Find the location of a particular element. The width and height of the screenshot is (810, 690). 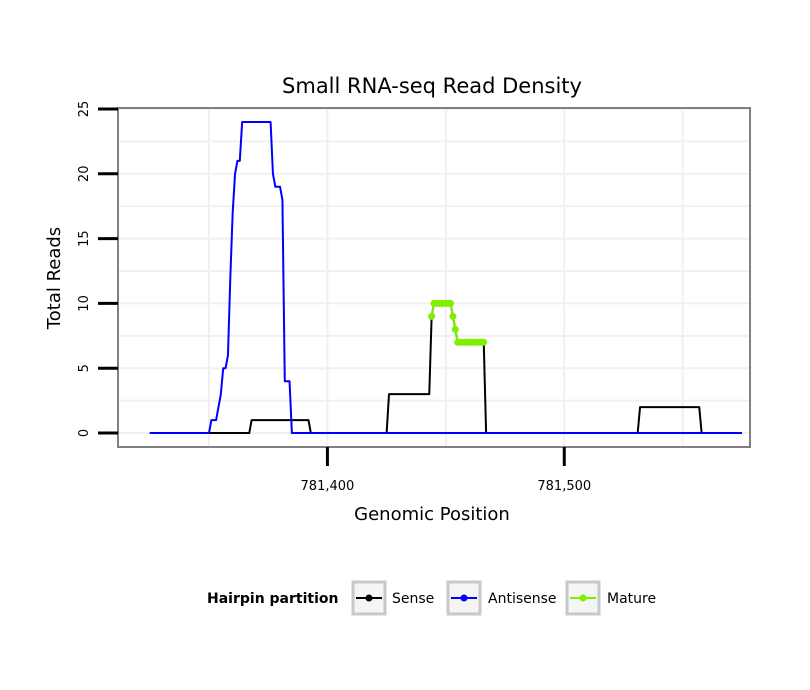

y-tick-label: 20 is located at coordinates (84, 174).